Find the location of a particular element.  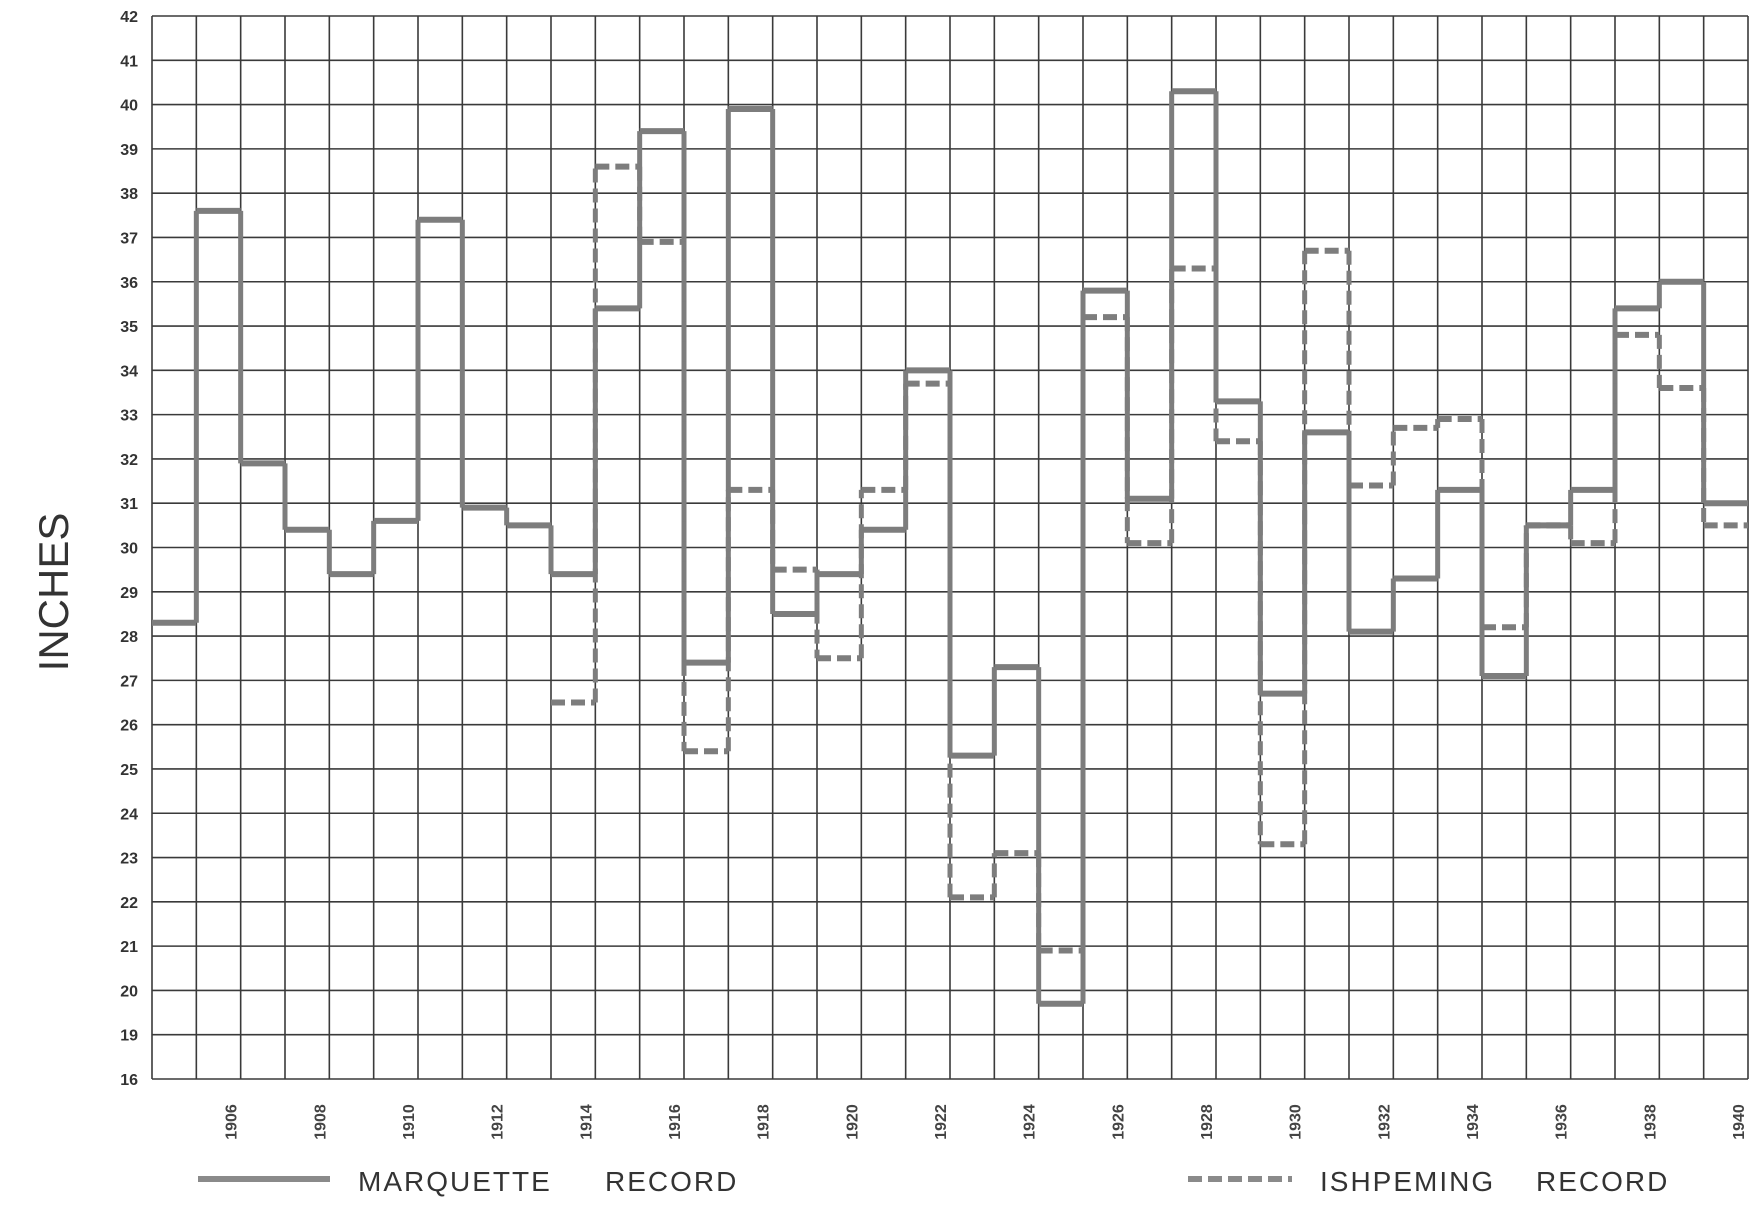

x-tick-label: 1936 is located at coordinates (1562, 1122).